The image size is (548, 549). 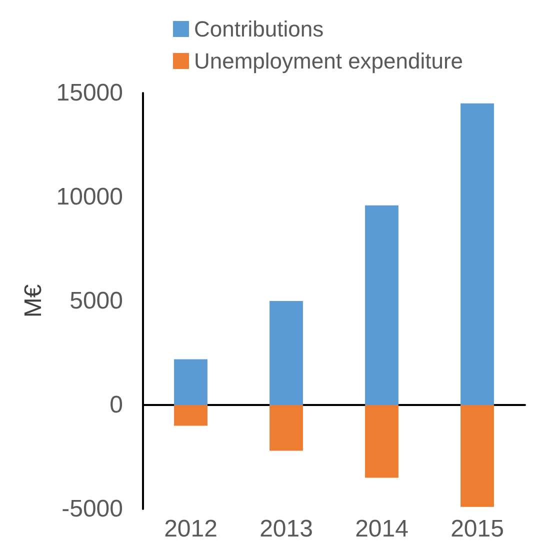 What do you see at coordinates (89, 197) in the screenshot?
I see `y-tick-label: 10000` at bounding box center [89, 197].